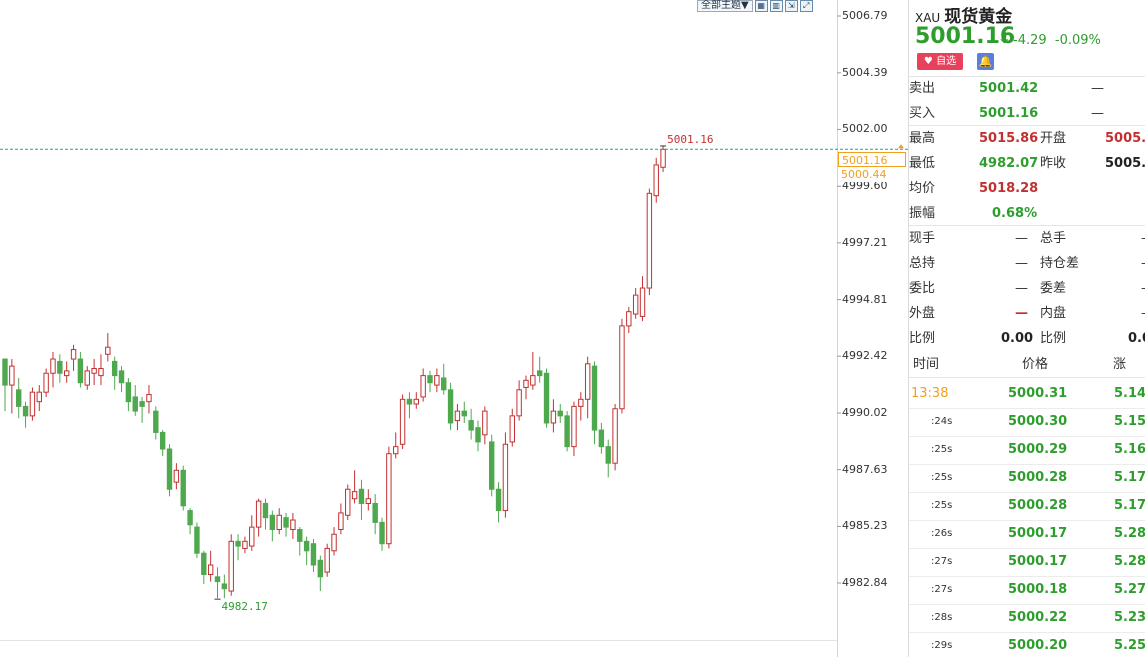  I want to click on stat-row: 现手 — 总手 —, so click(1027, 238).